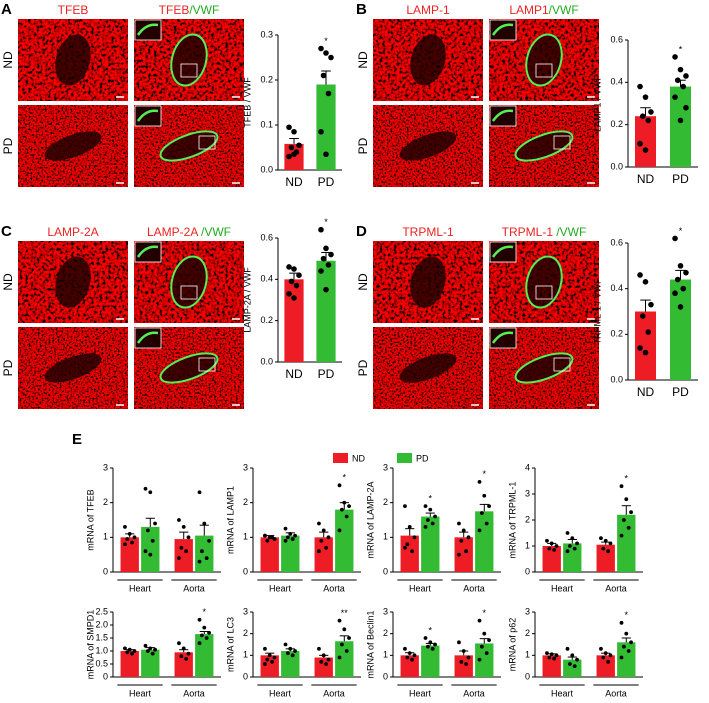 The width and height of the screenshot is (709, 703). Describe the element at coordinates (245, 537) in the screenshot. I see `y-tick-label: 1` at that location.